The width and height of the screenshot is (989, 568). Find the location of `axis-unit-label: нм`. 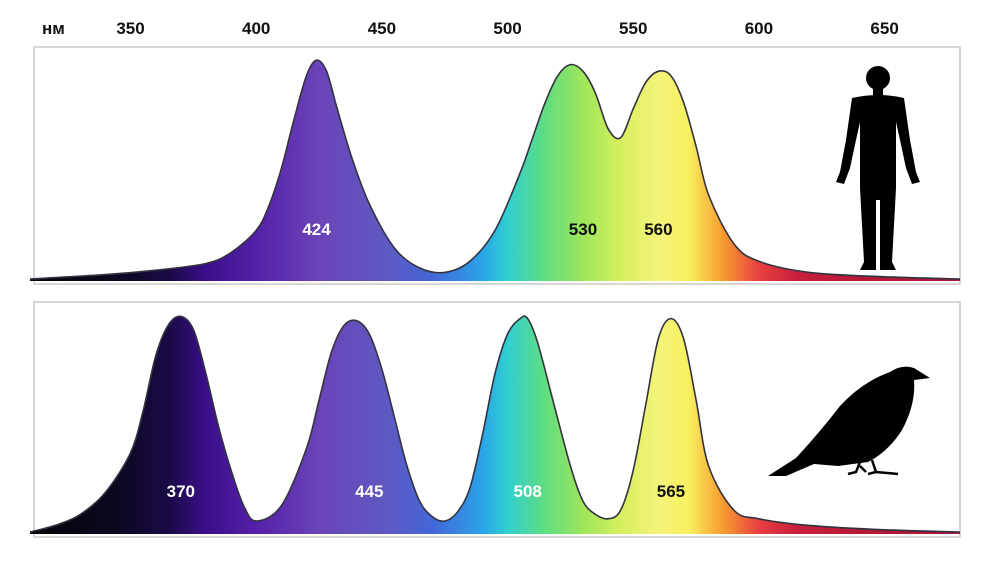

axis-unit-label: нм is located at coordinates (53, 28).